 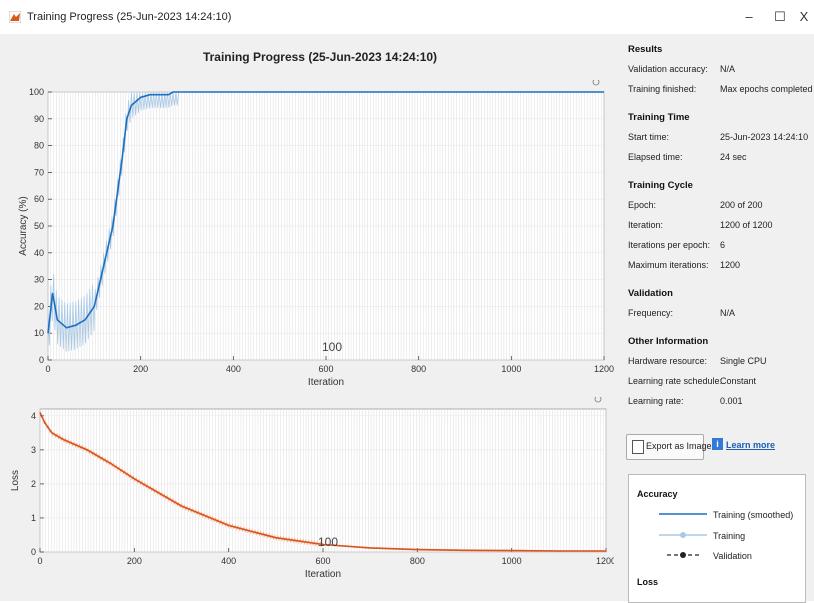 I want to click on maximum-iterations-value: 1200, so click(x=730, y=265).